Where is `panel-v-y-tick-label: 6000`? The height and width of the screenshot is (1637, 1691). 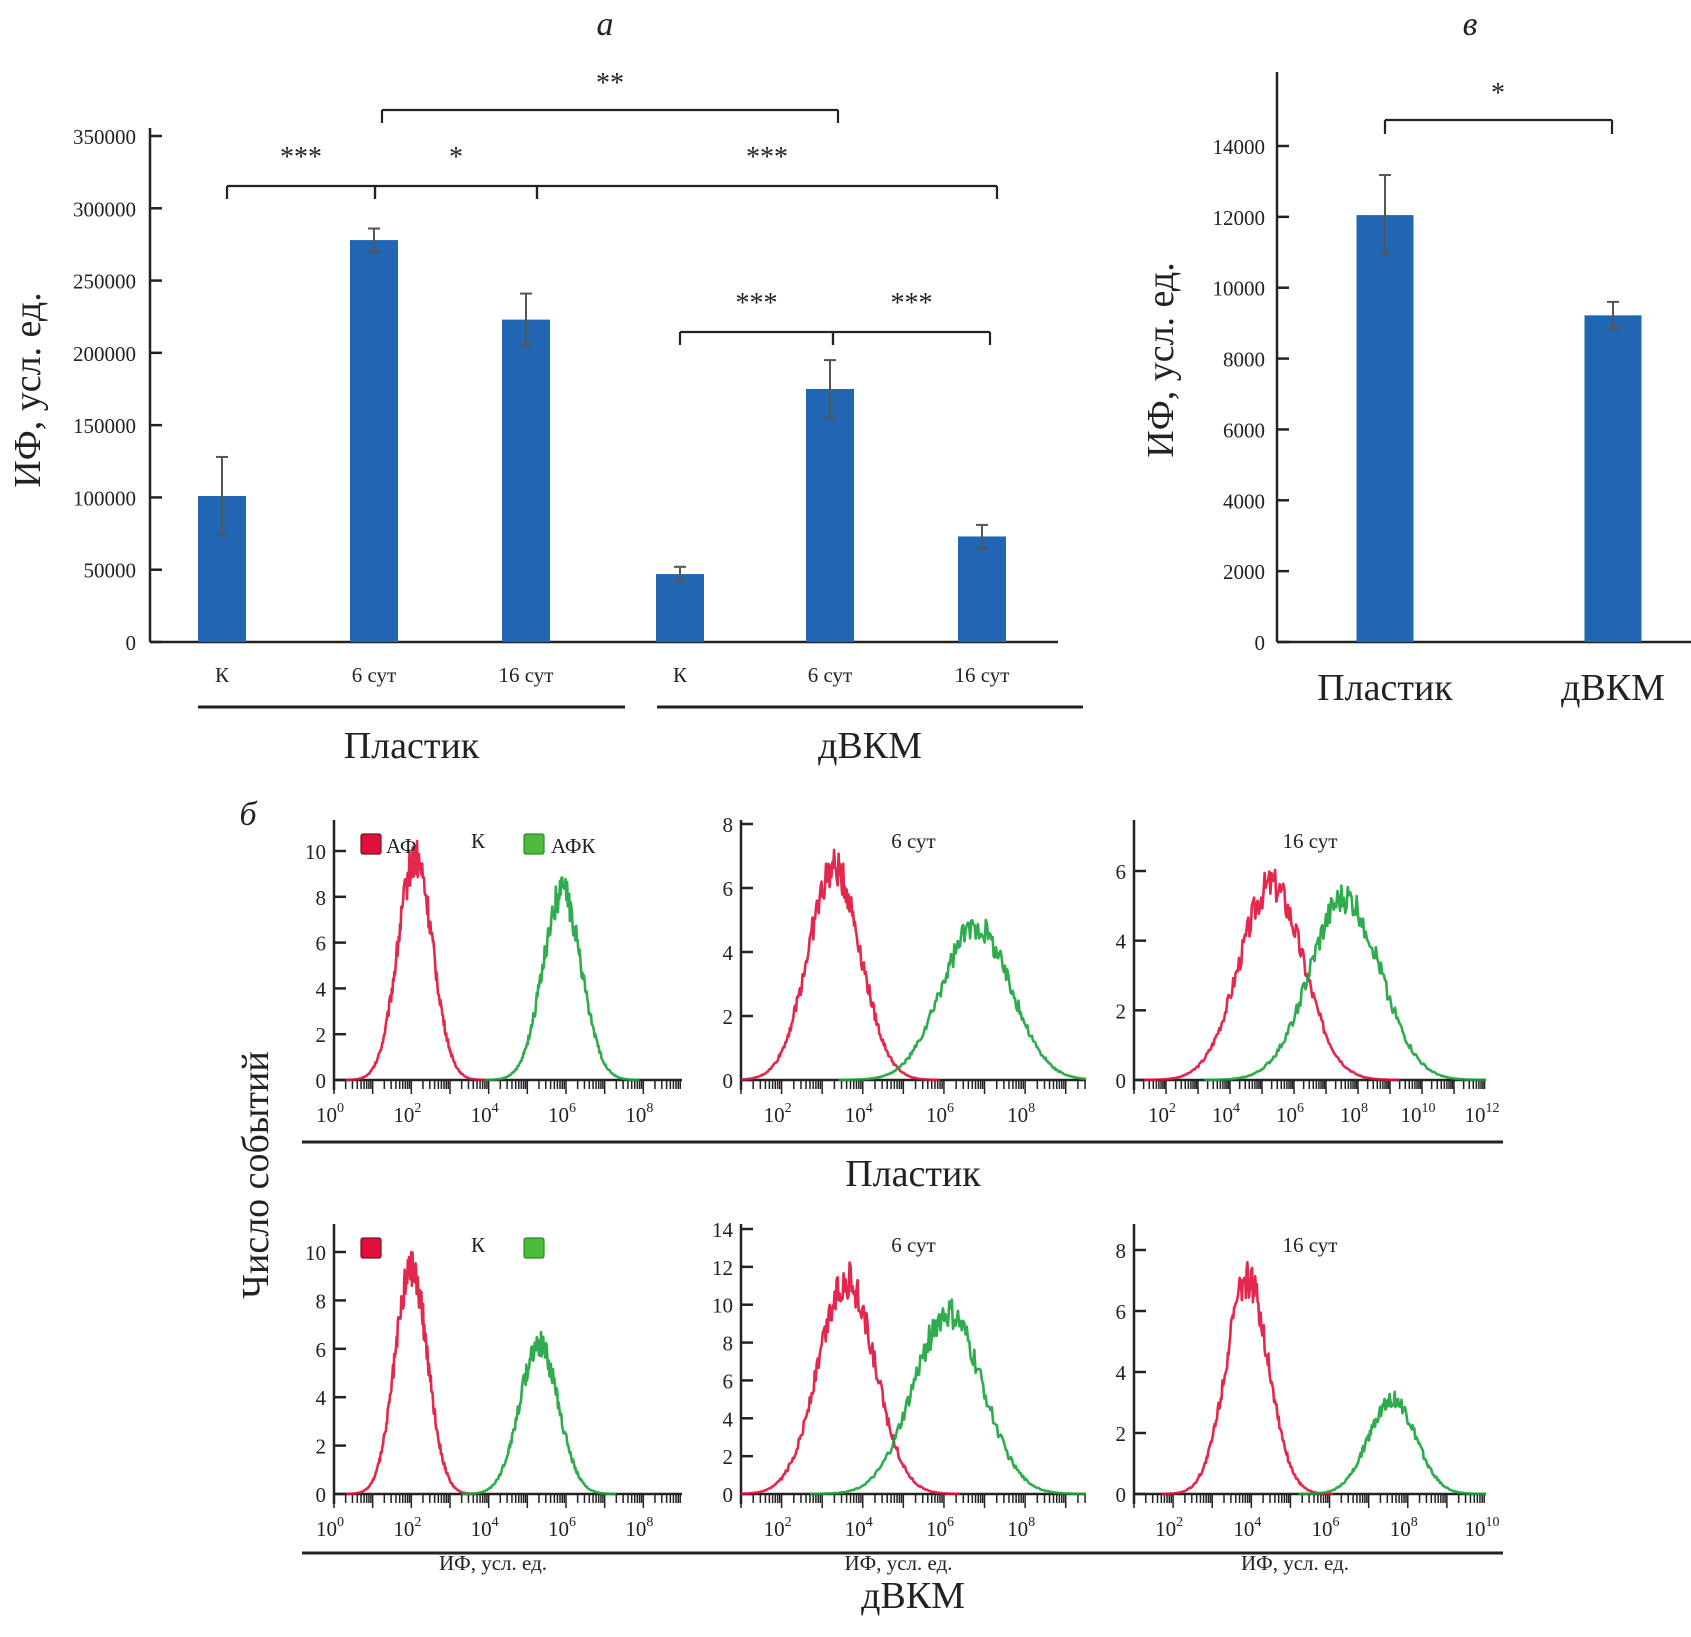 panel-v-y-tick-label: 6000 is located at coordinates (1244, 430).